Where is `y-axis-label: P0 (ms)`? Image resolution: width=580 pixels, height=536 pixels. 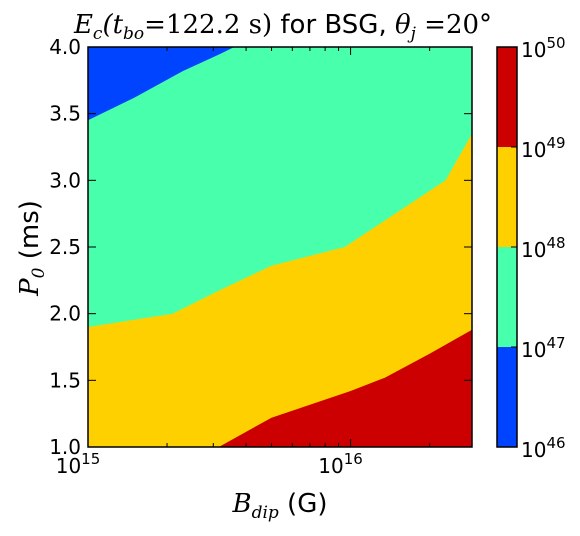 y-axis-label: P0 (ms) is located at coordinates (32, 248).